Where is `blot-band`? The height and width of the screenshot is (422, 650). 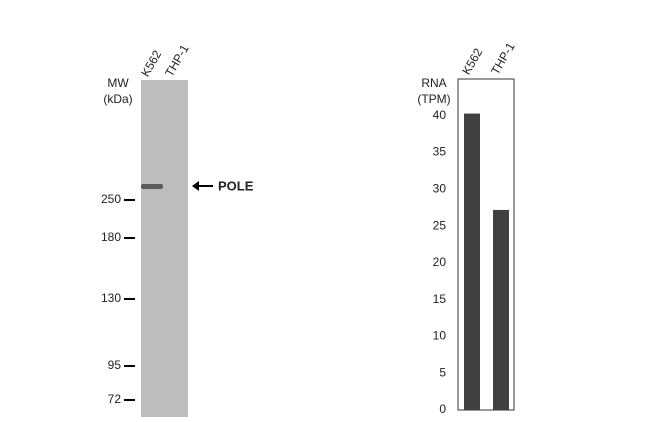 blot-band is located at coordinates (152, 186).